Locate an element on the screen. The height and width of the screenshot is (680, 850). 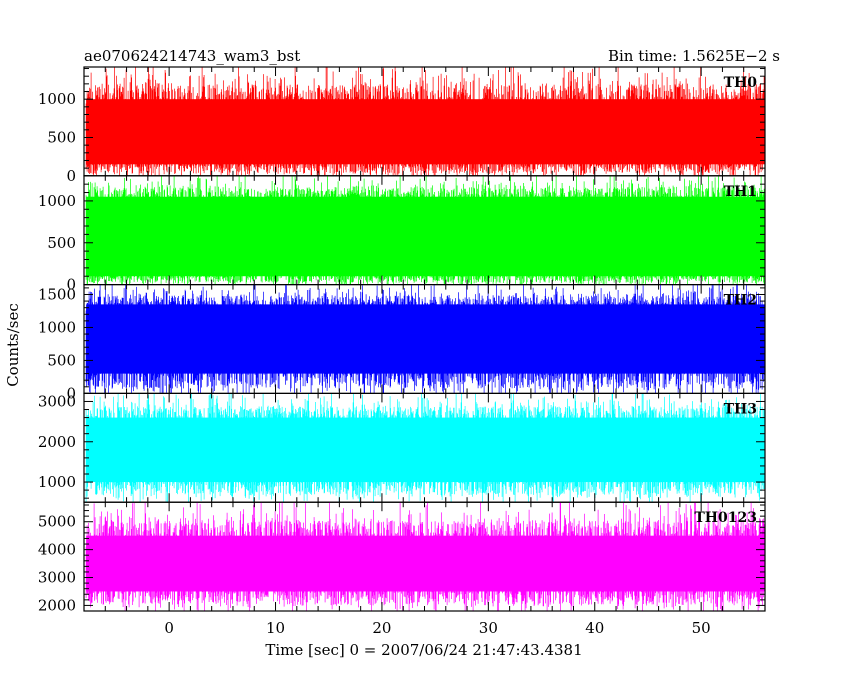
series-line-th0123 is located at coordinates (425, 557).